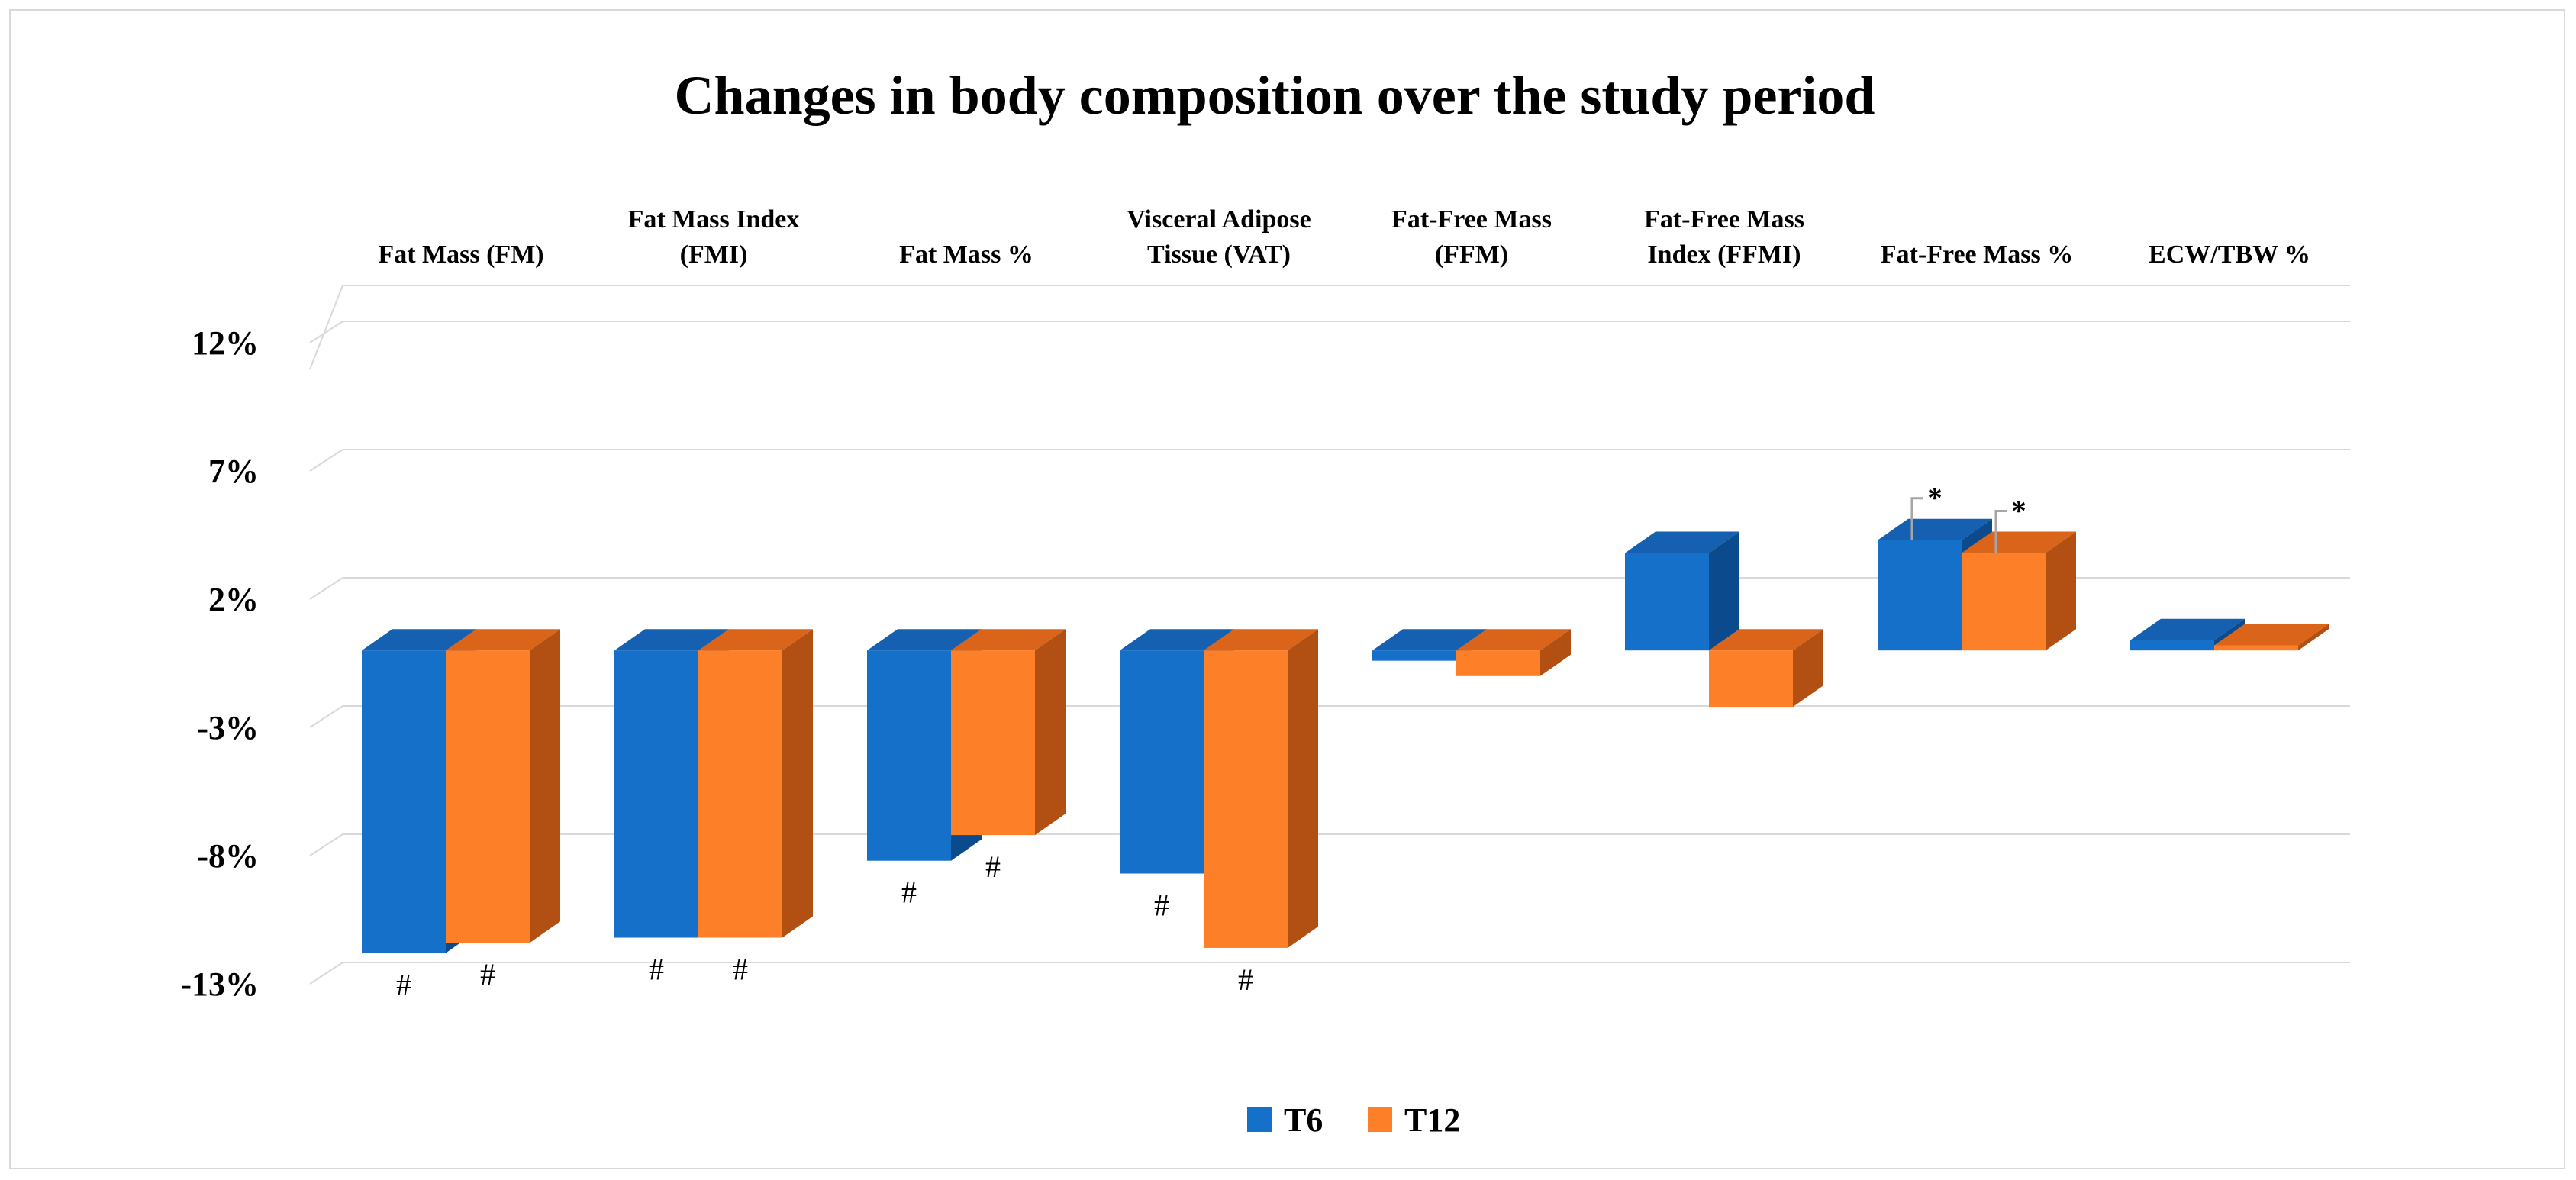 The width and height of the screenshot is (2576, 1180). Describe the element at coordinates (714, 219) in the screenshot. I see `category-label: Fat Mass Index` at that location.